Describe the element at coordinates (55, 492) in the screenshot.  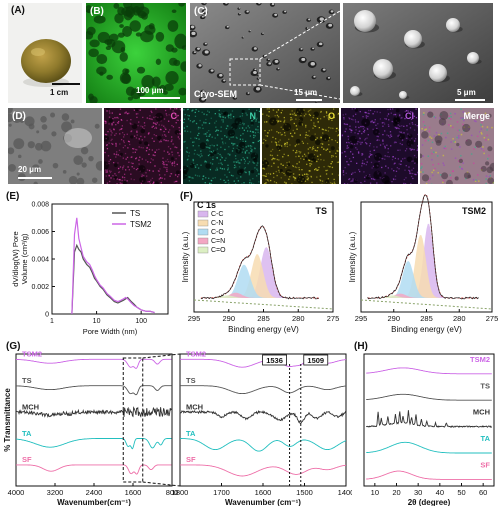
I see `x-tick-label: 3200` at that location.